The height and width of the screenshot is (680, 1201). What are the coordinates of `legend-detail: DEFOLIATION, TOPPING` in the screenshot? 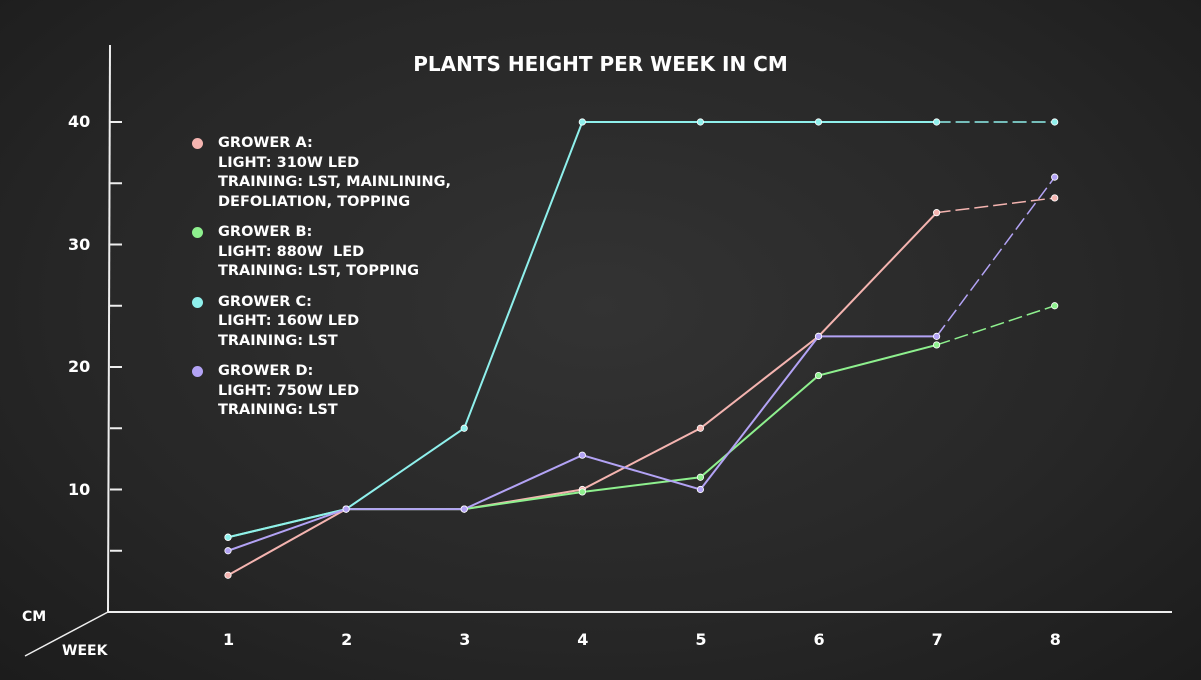 It's located at (314, 201).